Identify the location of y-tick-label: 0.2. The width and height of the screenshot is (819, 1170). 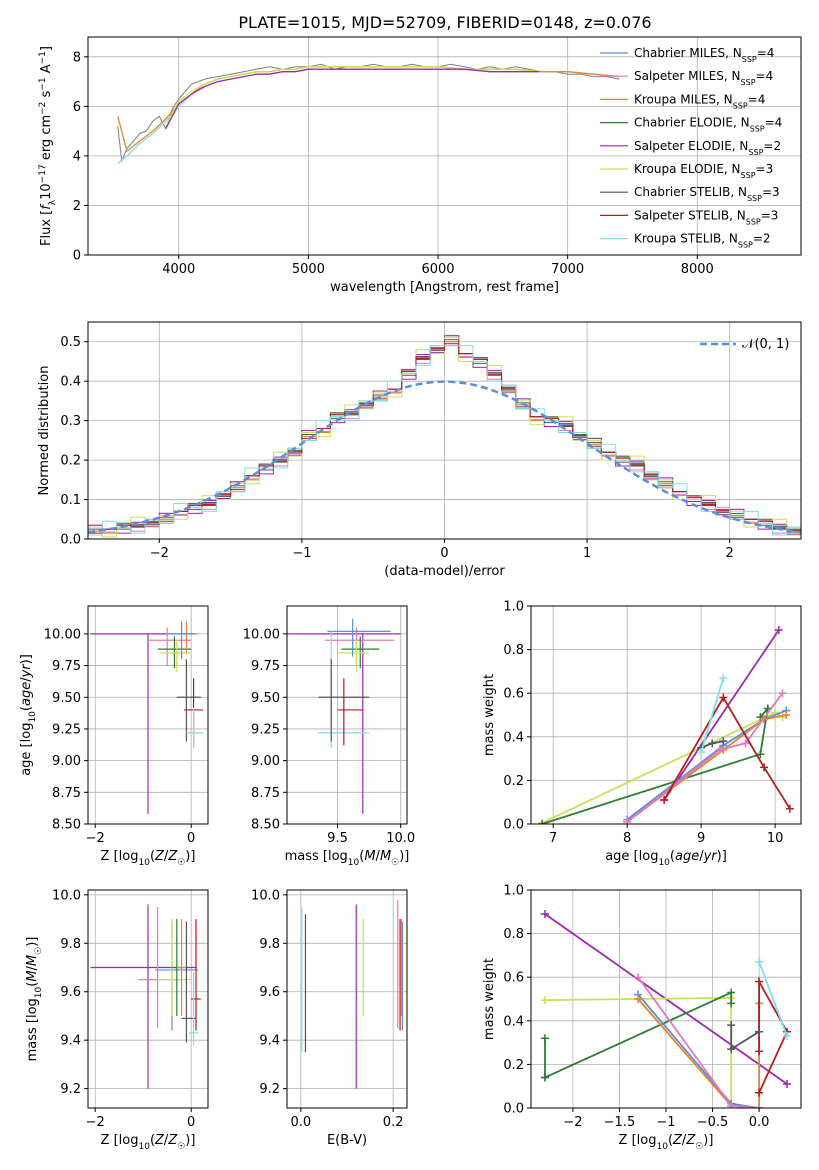
(513, 781).